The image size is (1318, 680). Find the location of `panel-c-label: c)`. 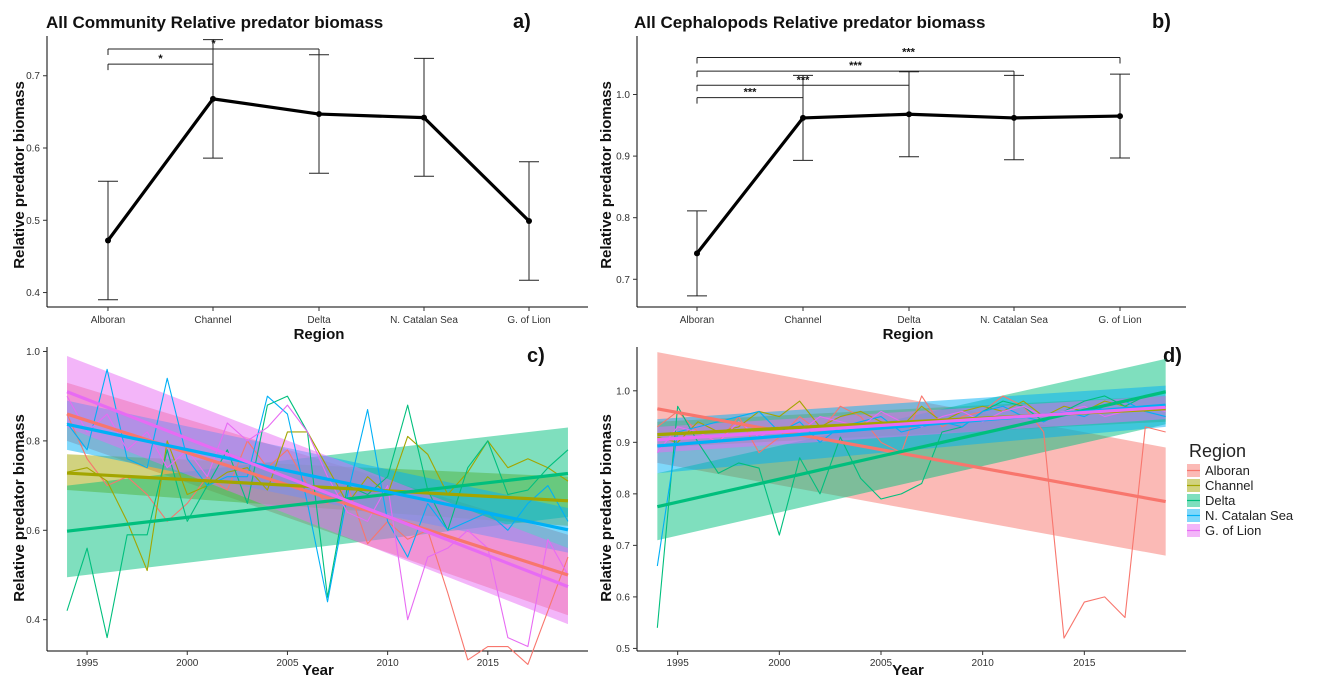

panel-c-label: c) is located at coordinates (536, 356).